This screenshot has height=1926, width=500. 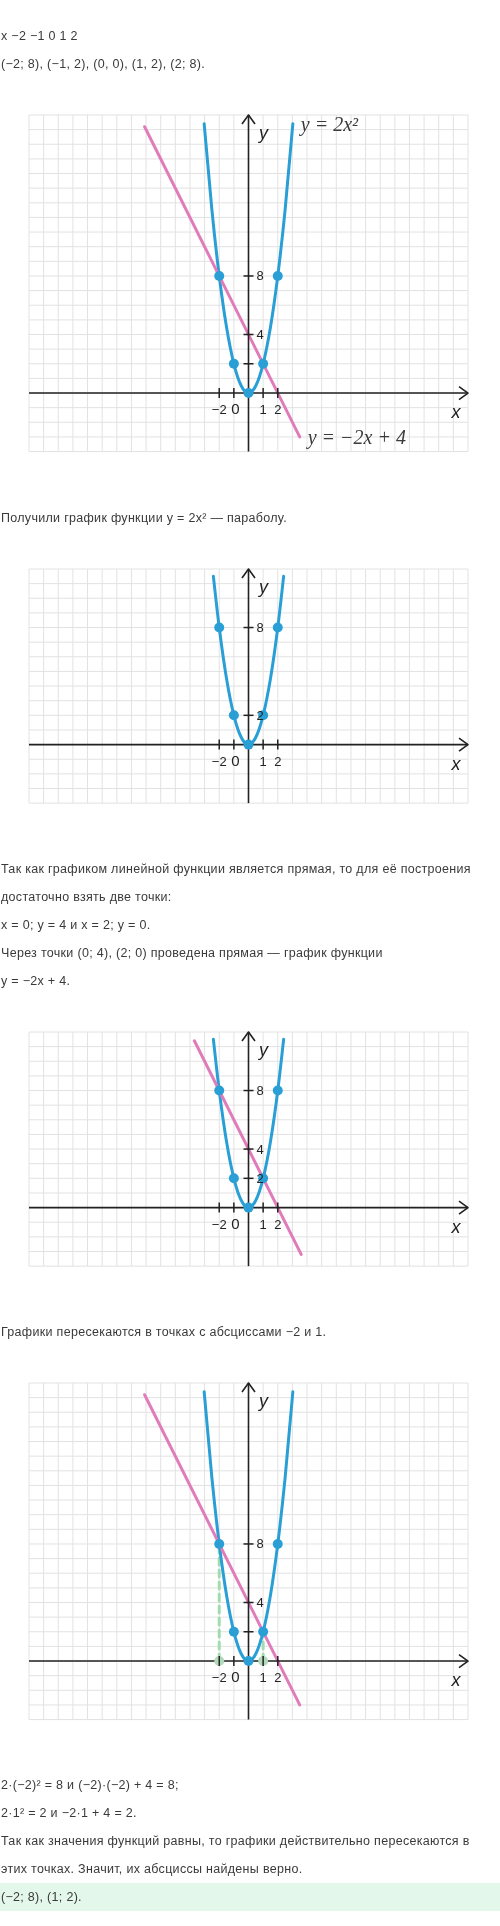 I want to click on text: Через точки (0; 4), (2; 0) проведена прямая — график функции, so click(x=192, y=953).